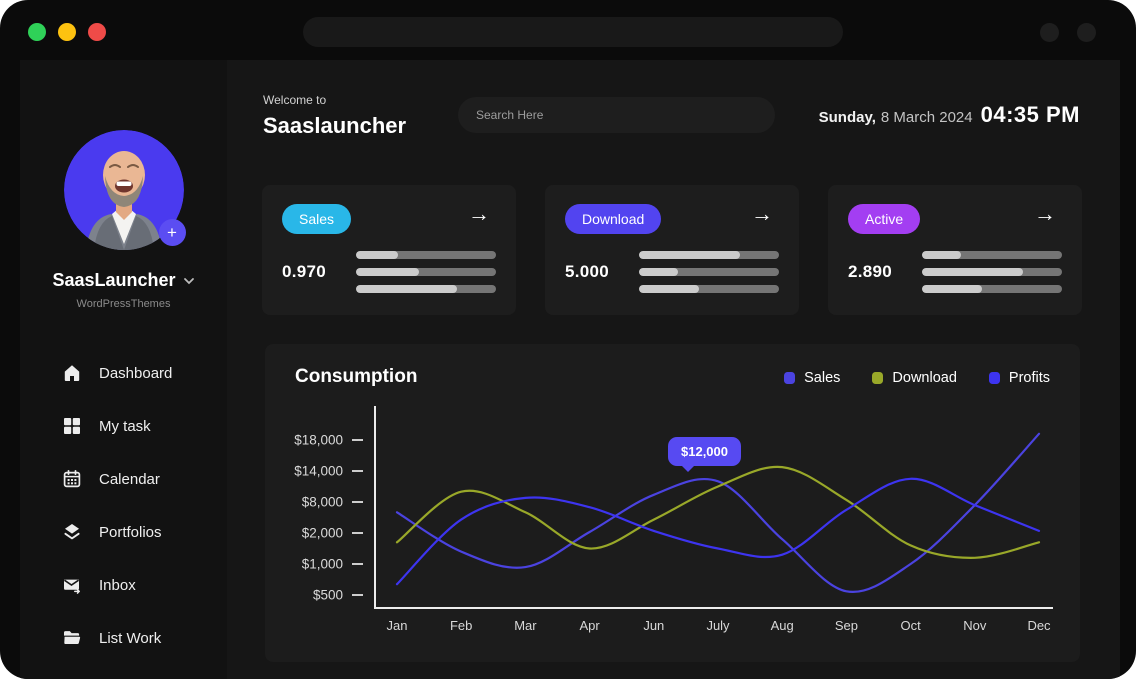  What do you see at coordinates (589, 625) in the screenshot?
I see `x-axis-label: Apr` at bounding box center [589, 625].